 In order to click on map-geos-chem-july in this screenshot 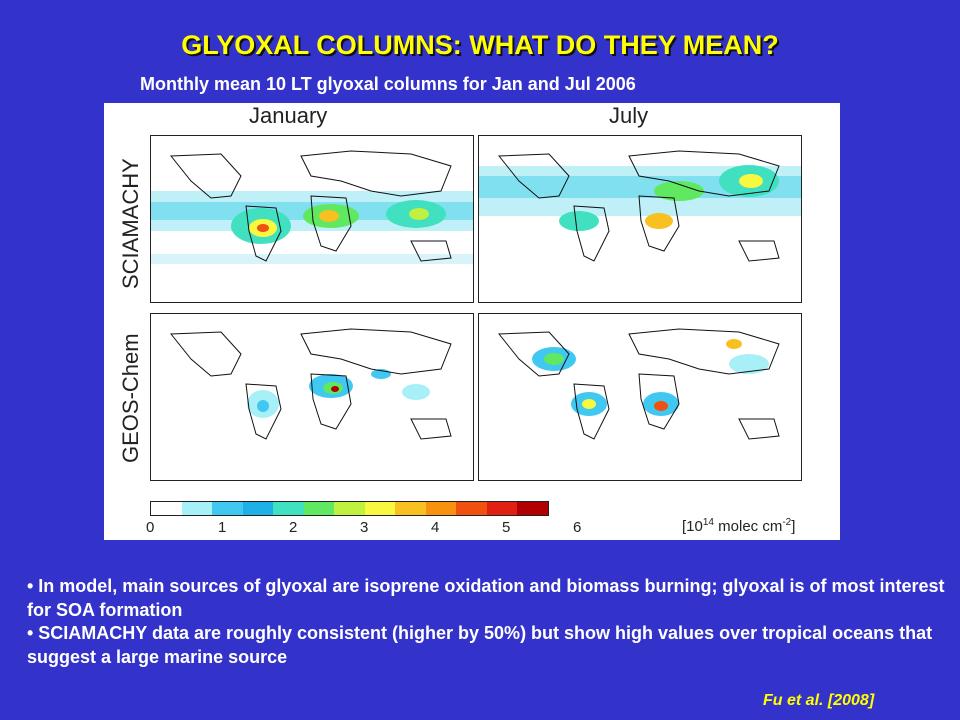, I will do `click(640, 397)`.